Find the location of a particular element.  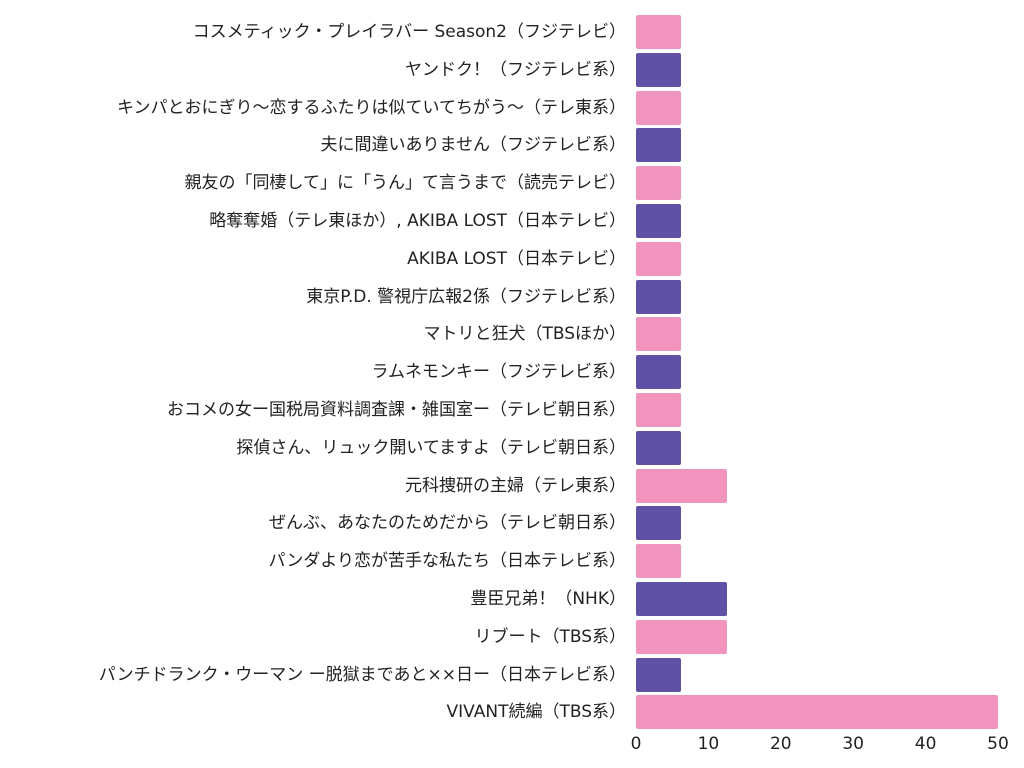

x-tick-label: 50 is located at coordinates (998, 744).